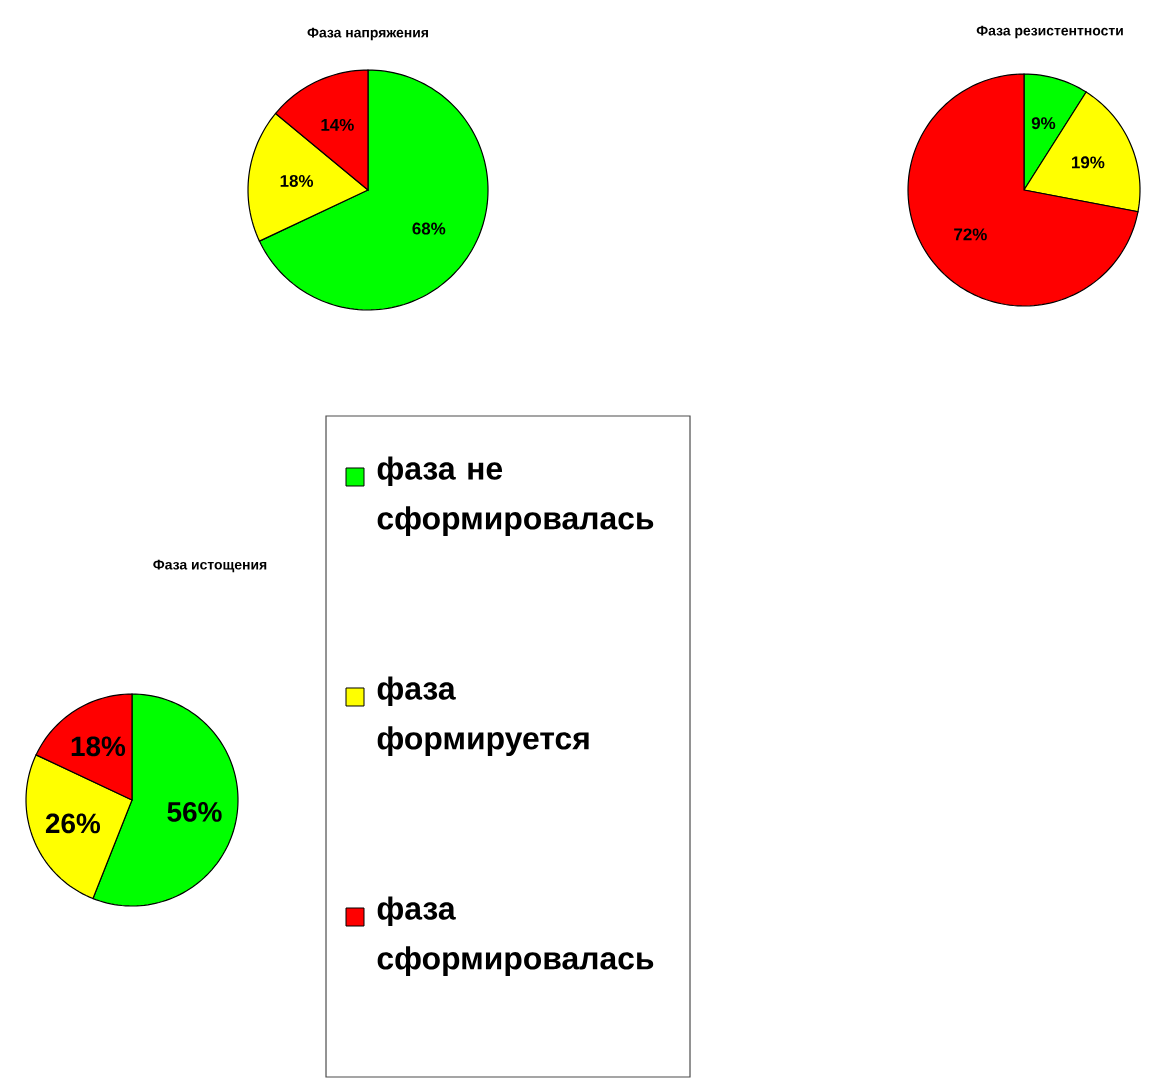  I want to click on legend-label: фаза сформировалась, so click(515, 936).